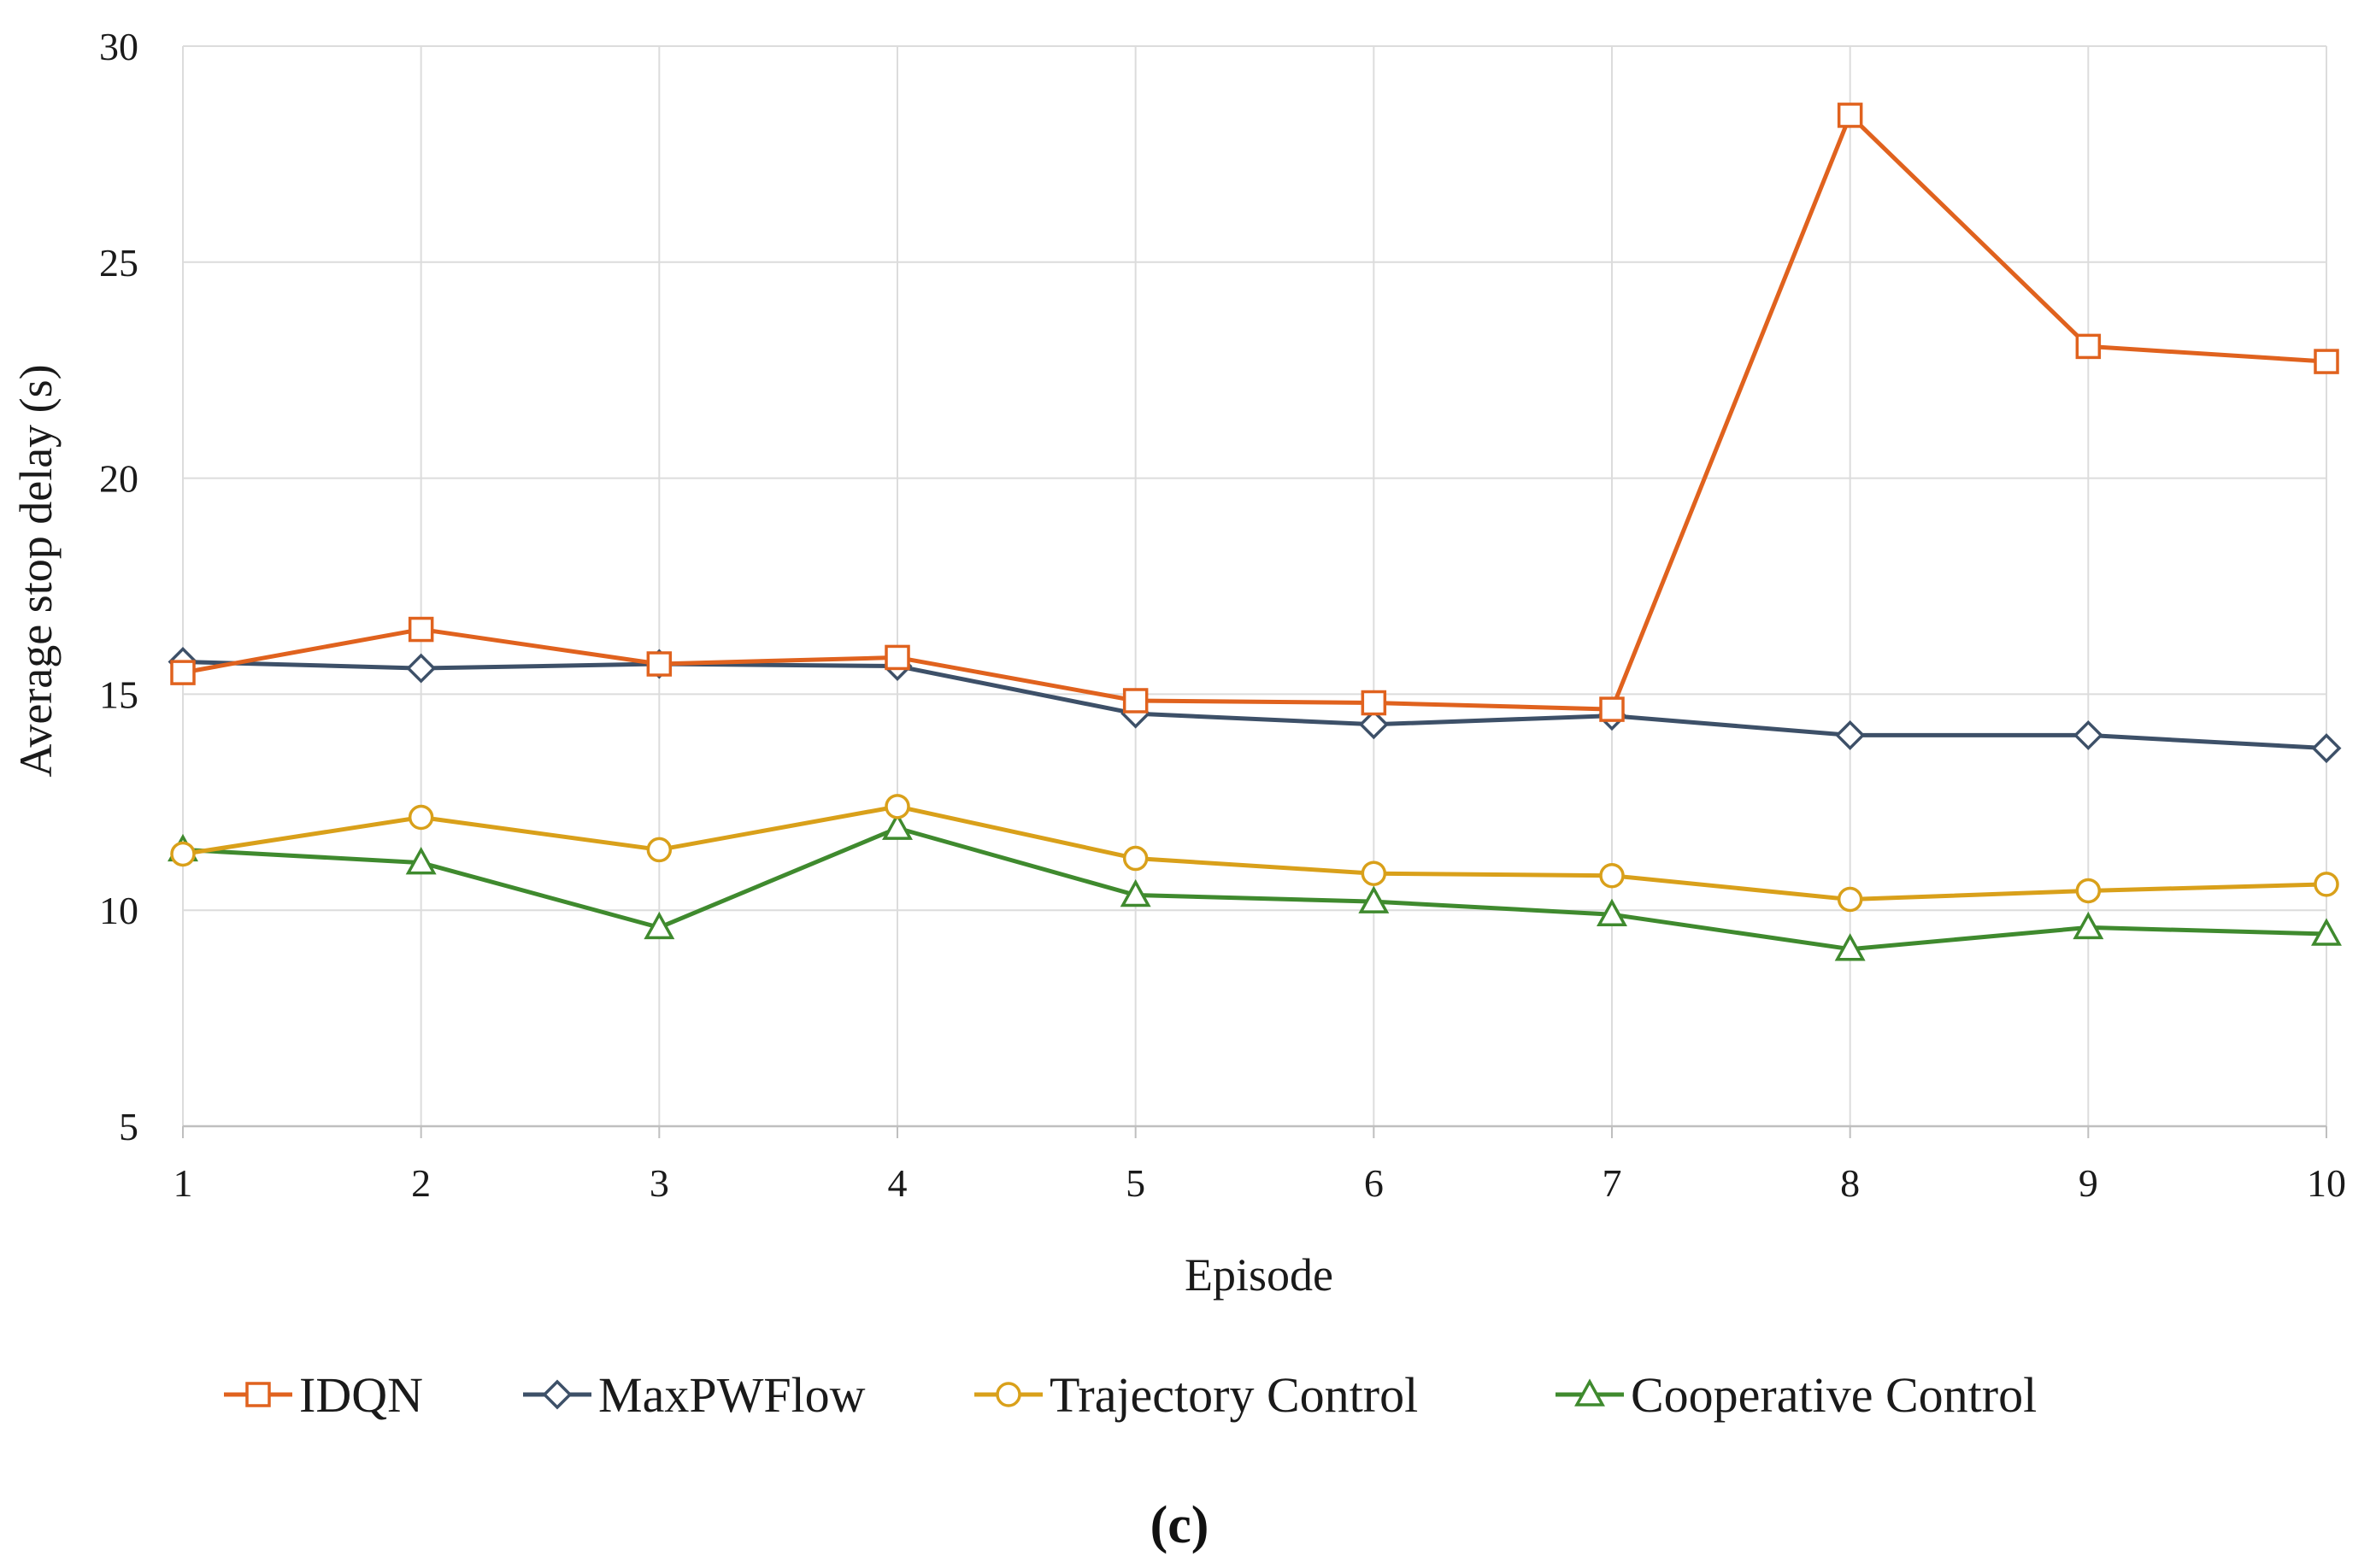 The width and height of the screenshot is (2376, 1568). Describe the element at coordinates (36, 570) in the screenshot. I see `y-axis-title: Average stop delay (s)` at that location.